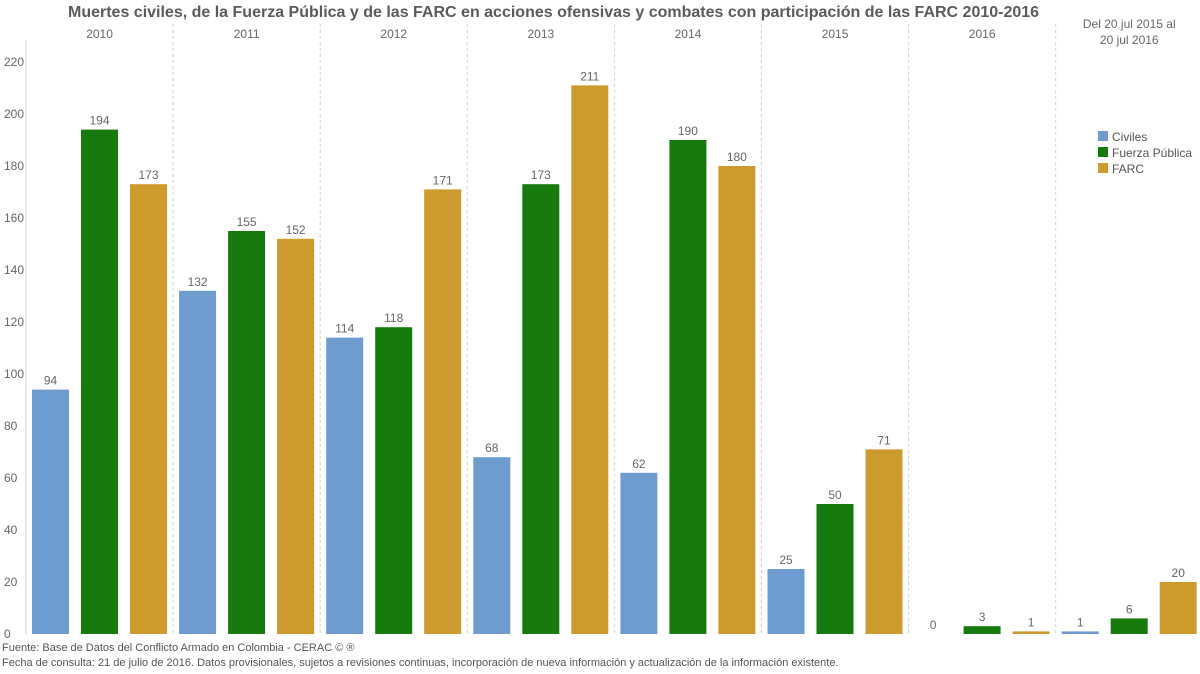 The width and height of the screenshot is (1200, 674). I want to click on category-label: 2013, so click(540, 34).